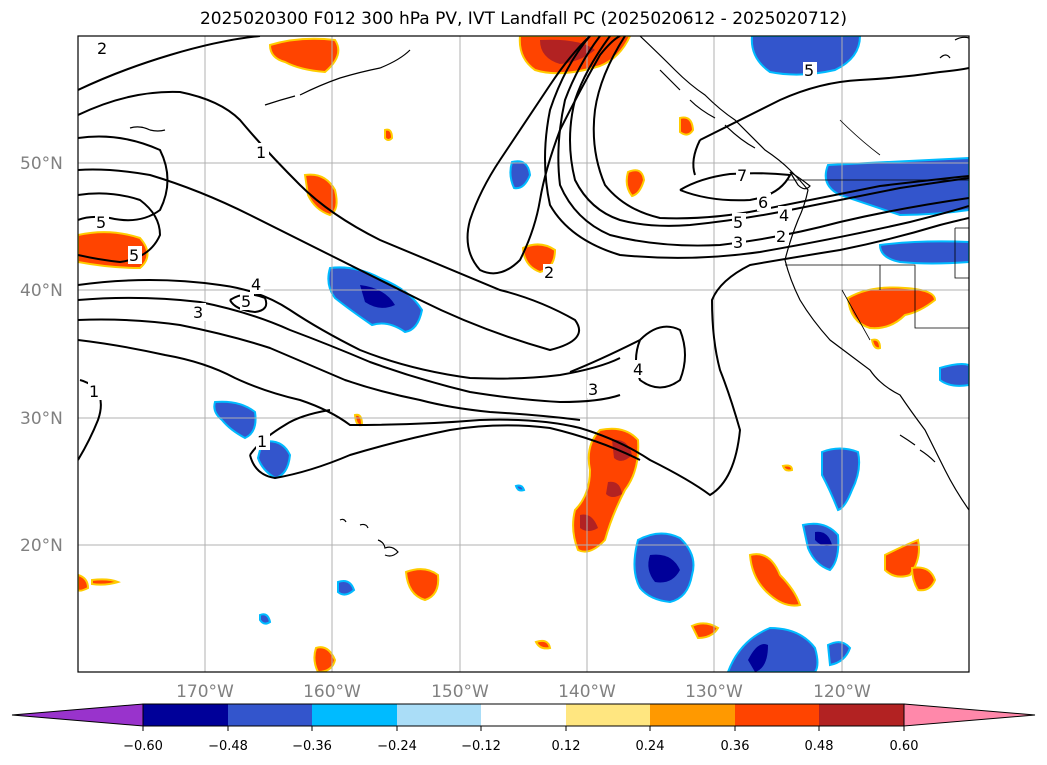 Image resolution: width=1047 pixels, height=765 pixels. What do you see at coordinates (143, 746) in the screenshot?
I see `colorbar-tick-label: −0.60` at bounding box center [143, 746].